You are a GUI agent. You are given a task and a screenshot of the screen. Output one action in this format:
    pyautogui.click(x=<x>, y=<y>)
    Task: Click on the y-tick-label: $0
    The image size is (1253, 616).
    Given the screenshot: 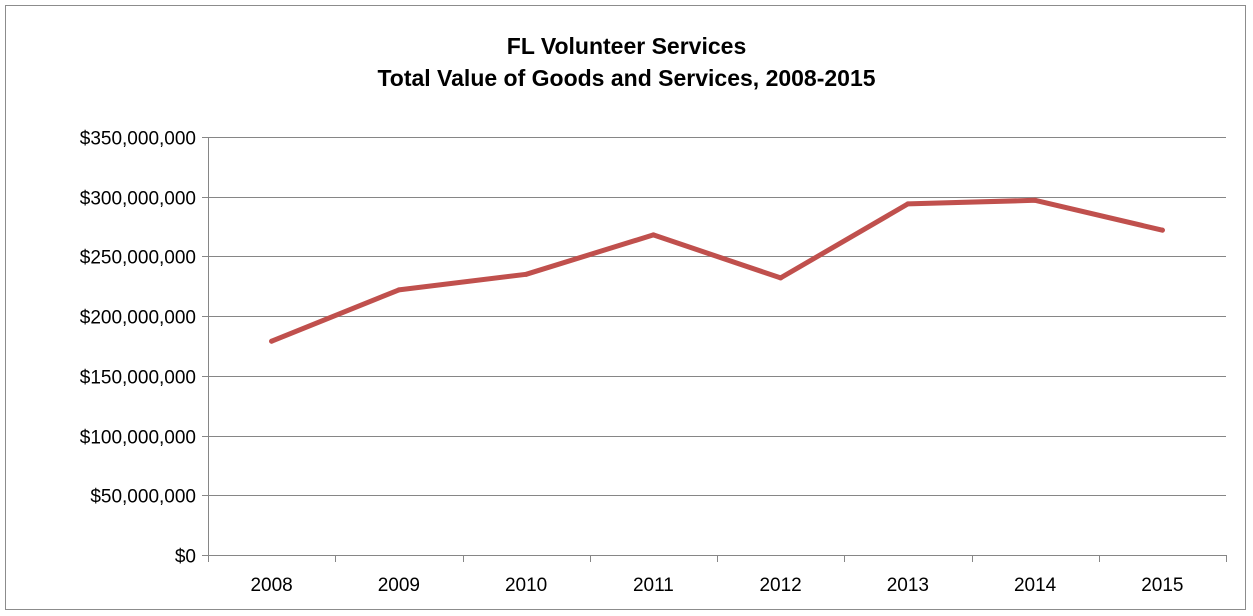 What is the action you would take?
    pyautogui.click(x=185, y=557)
    